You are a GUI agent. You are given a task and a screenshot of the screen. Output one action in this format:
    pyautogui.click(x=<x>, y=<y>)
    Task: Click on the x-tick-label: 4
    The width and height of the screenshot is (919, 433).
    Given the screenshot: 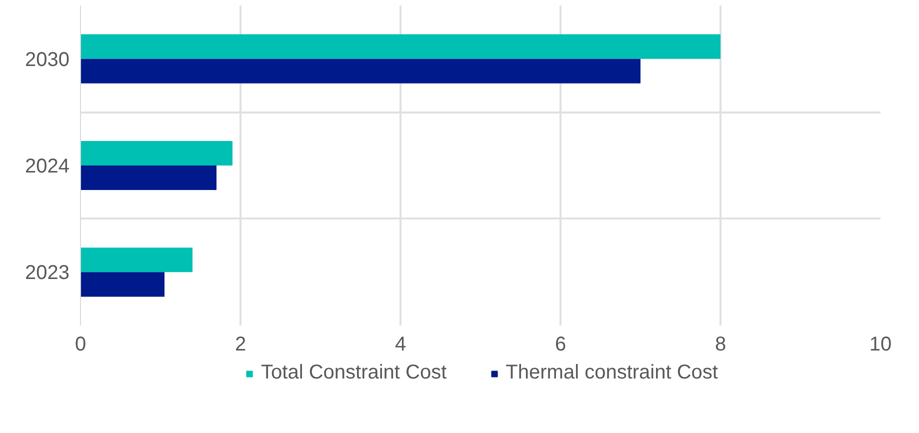 What is the action you would take?
    pyautogui.click(x=400, y=345)
    